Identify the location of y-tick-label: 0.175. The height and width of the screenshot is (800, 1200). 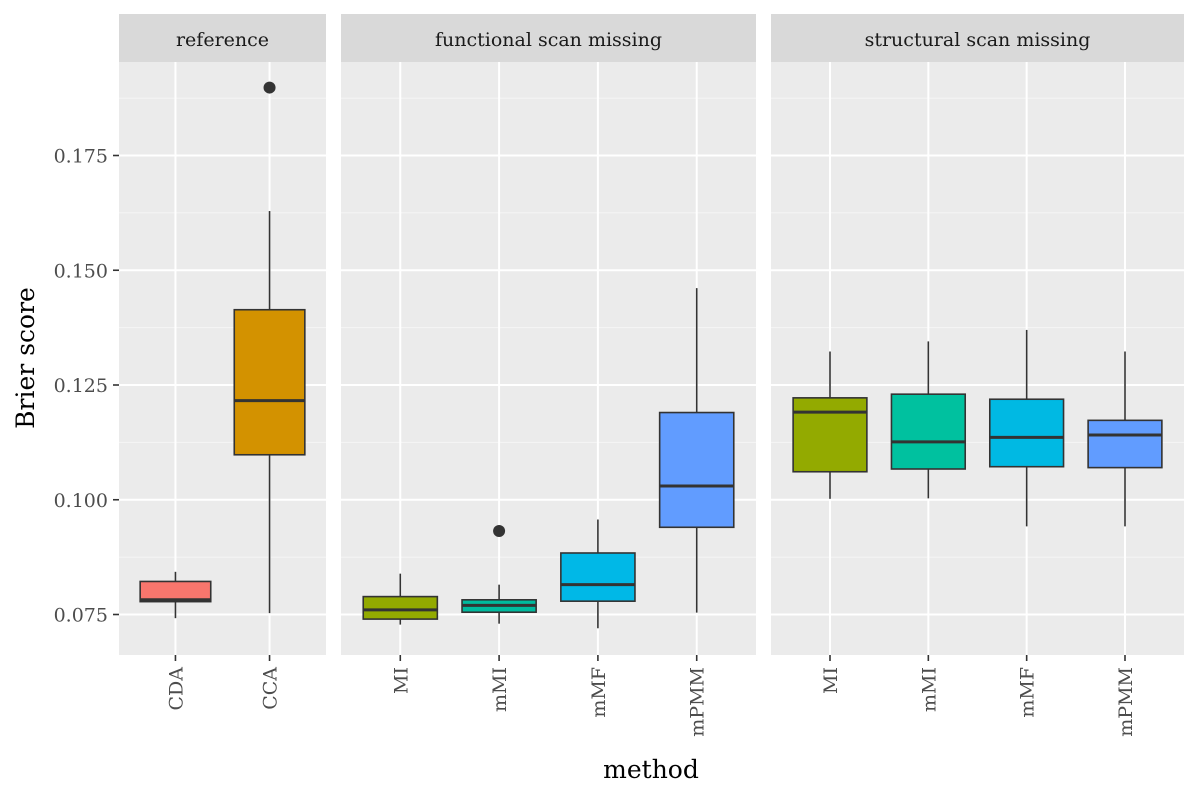
(81, 157).